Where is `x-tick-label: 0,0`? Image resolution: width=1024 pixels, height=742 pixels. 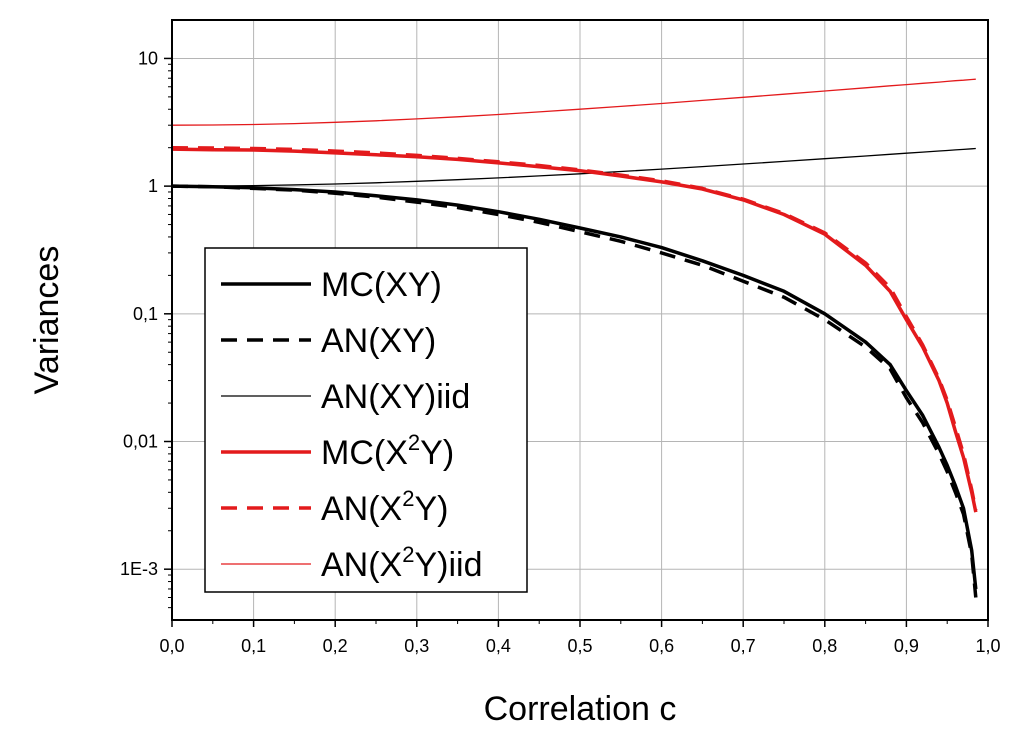
x-tick-label: 0,0 is located at coordinates (171, 646).